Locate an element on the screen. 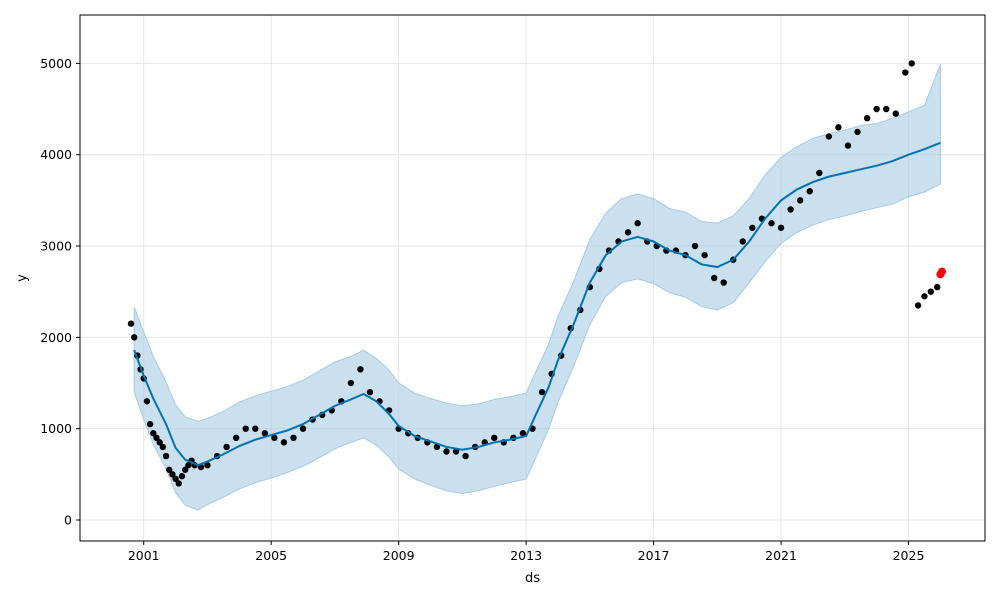  y-axis-ticks: 0 1000 2000 3000 4000 5000 is located at coordinates (60, 291).